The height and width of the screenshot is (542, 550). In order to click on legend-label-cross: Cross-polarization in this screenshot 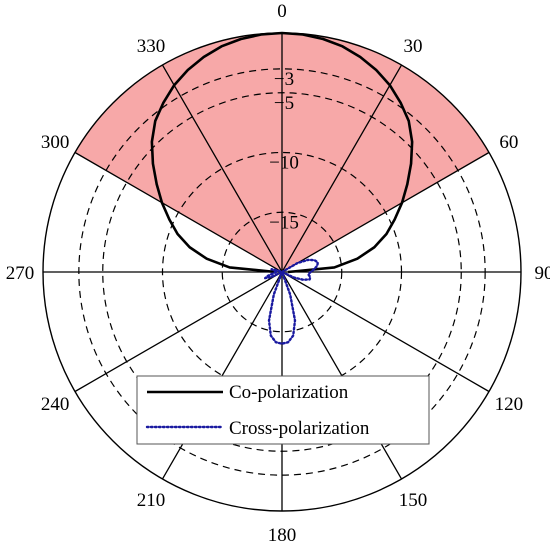, I will do `click(299, 428)`.